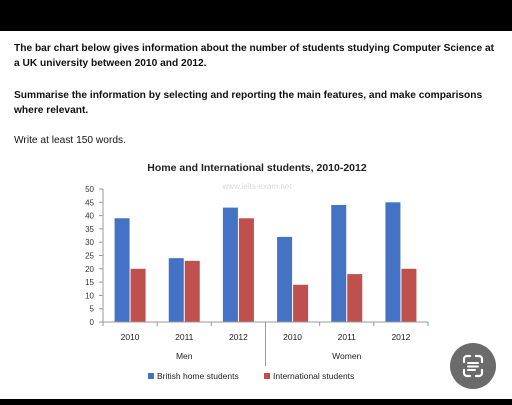 The image size is (512, 405). What do you see at coordinates (92, 322) in the screenshot?
I see `y-tick-label: 0` at bounding box center [92, 322].